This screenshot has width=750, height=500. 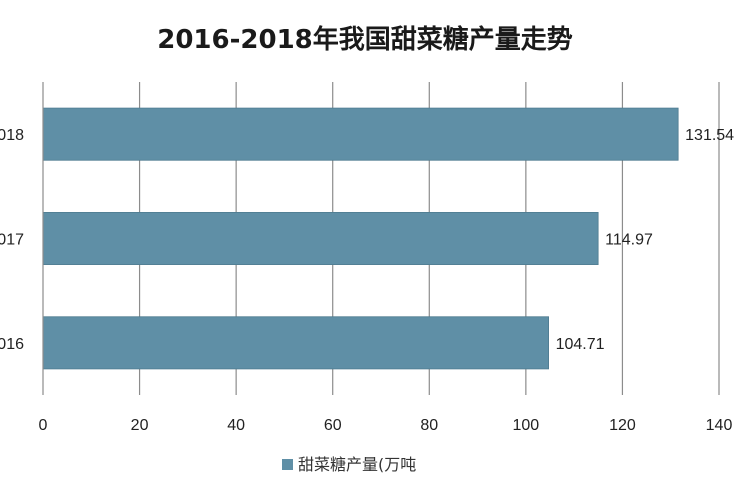 I want to click on x-tick-label: 140, so click(x=719, y=425).